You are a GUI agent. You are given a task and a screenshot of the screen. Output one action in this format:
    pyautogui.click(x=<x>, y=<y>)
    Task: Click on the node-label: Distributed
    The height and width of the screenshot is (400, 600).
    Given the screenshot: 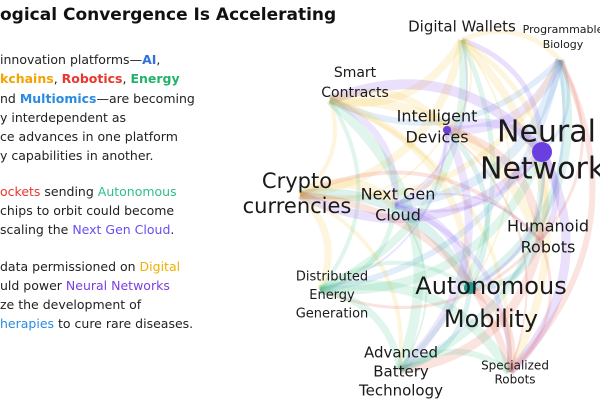 What is the action you would take?
    pyautogui.click(x=332, y=277)
    